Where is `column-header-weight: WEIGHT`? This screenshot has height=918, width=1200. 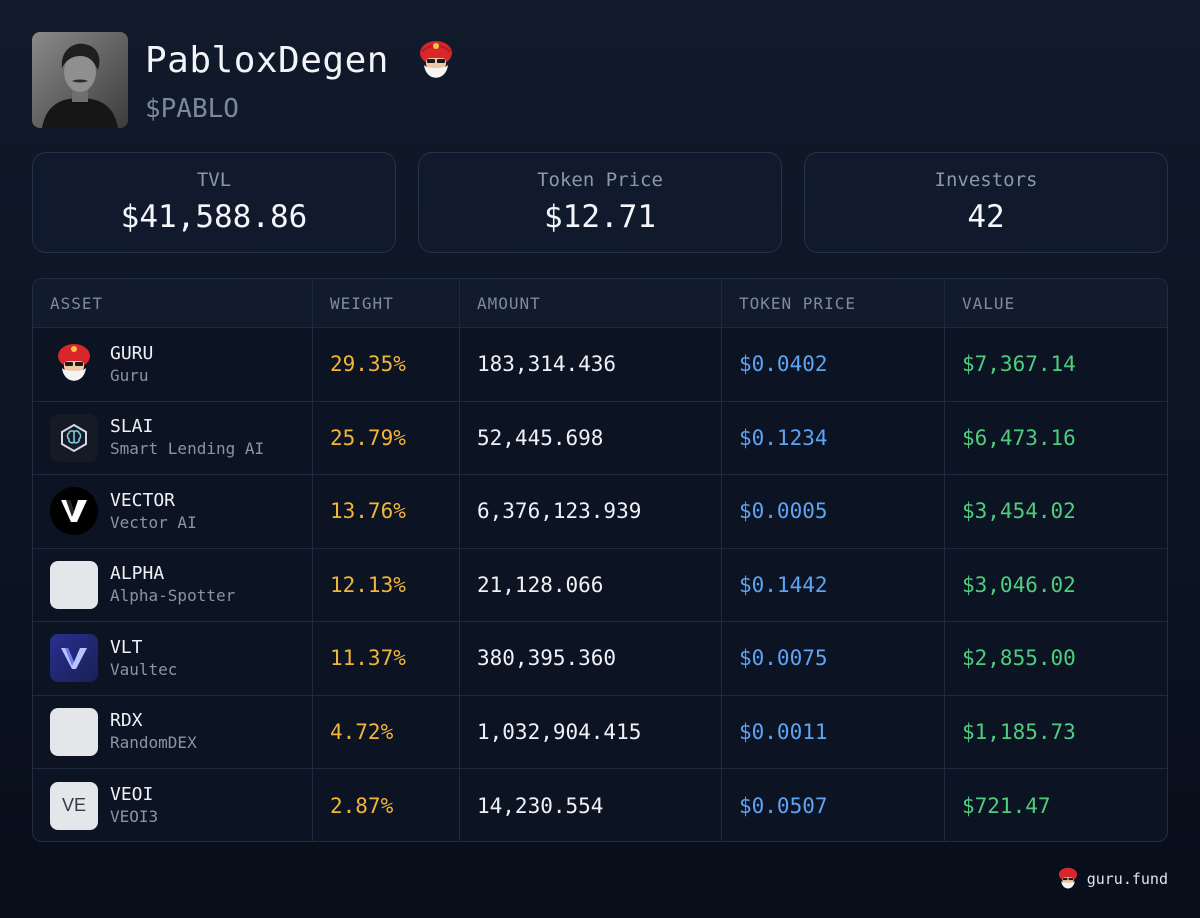 column-header-weight: WEIGHT is located at coordinates (386, 303).